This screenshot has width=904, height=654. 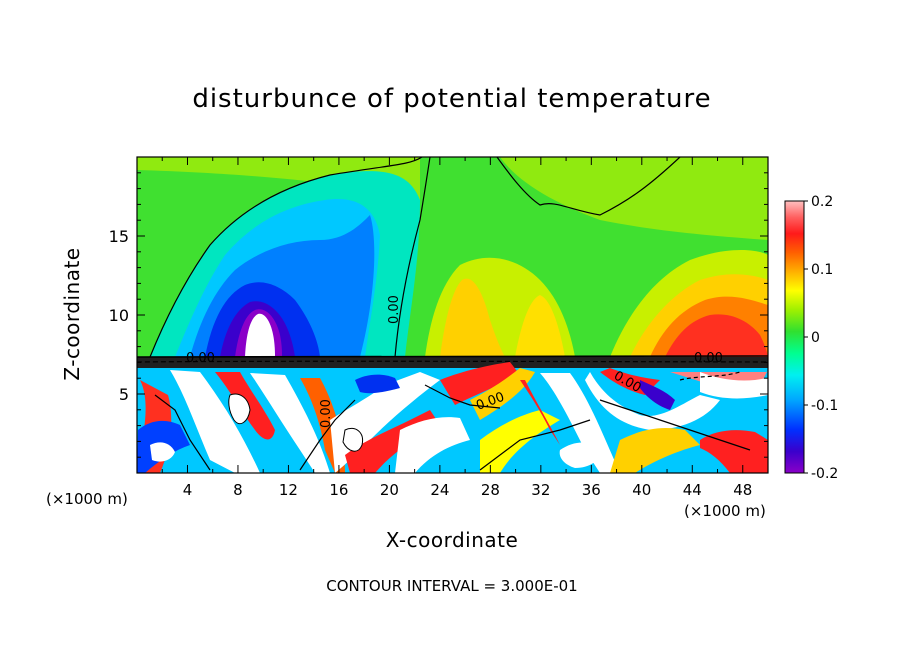 I want to click on y-tick-label: 10, so click(x=119, y=315).